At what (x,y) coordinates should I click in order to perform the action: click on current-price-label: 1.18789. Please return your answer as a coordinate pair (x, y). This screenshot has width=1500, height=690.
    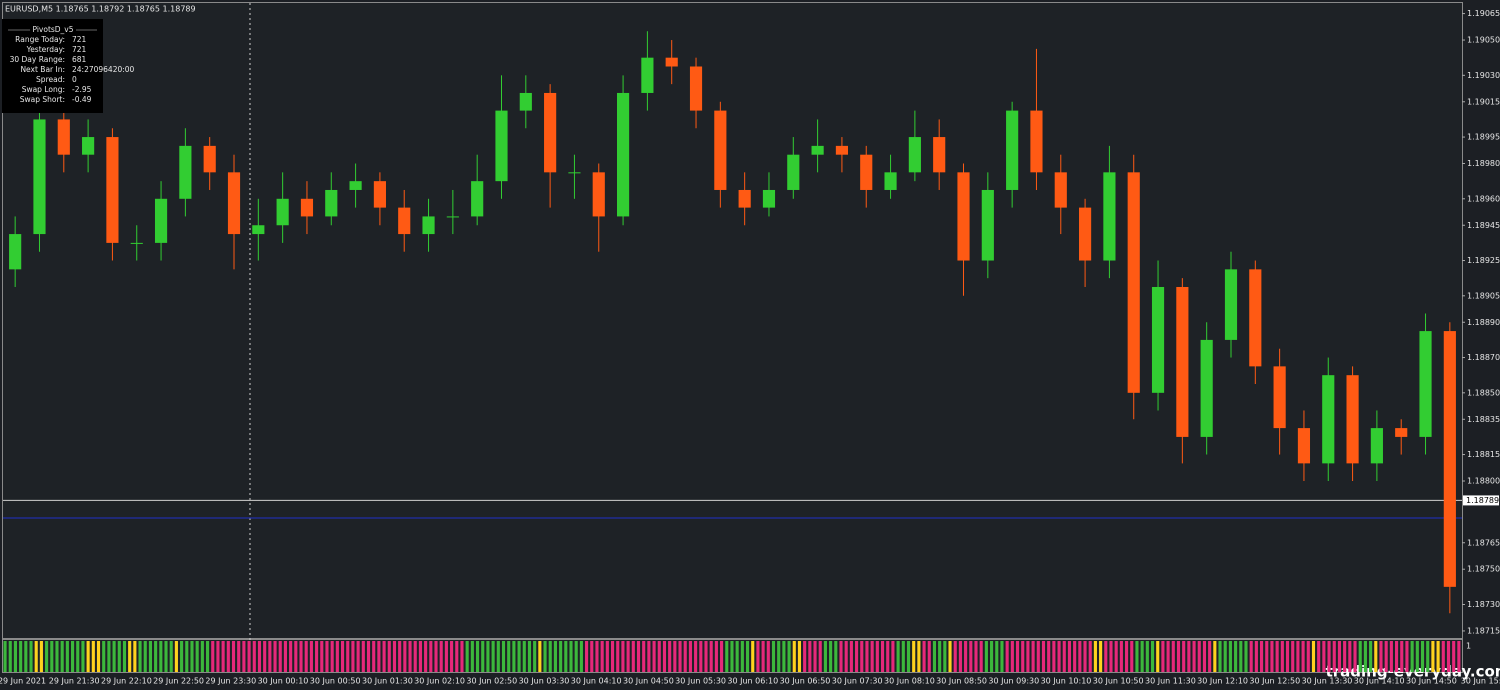
    Looking at the image, I should click on (1482, 500).